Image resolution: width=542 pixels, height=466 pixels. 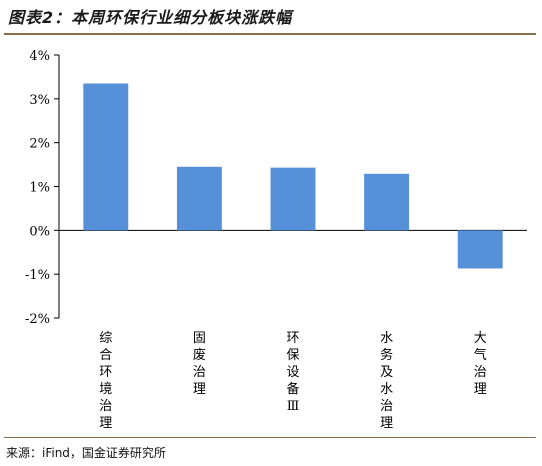 What do you see at coordinates (105, 381) in the screenshot?
I see `x-tick-label: 综合环境治理` at bounding box center [105, 381].